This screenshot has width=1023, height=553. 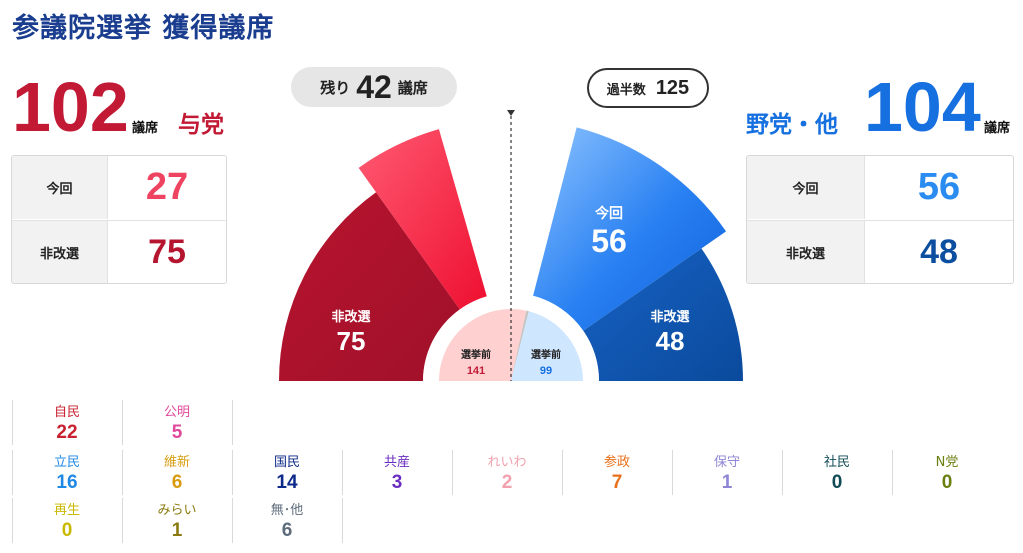 What do you see at coordinates (287, 482) in the screenshot?
I see `party-seats: 14` at bounding box center [287, 482].